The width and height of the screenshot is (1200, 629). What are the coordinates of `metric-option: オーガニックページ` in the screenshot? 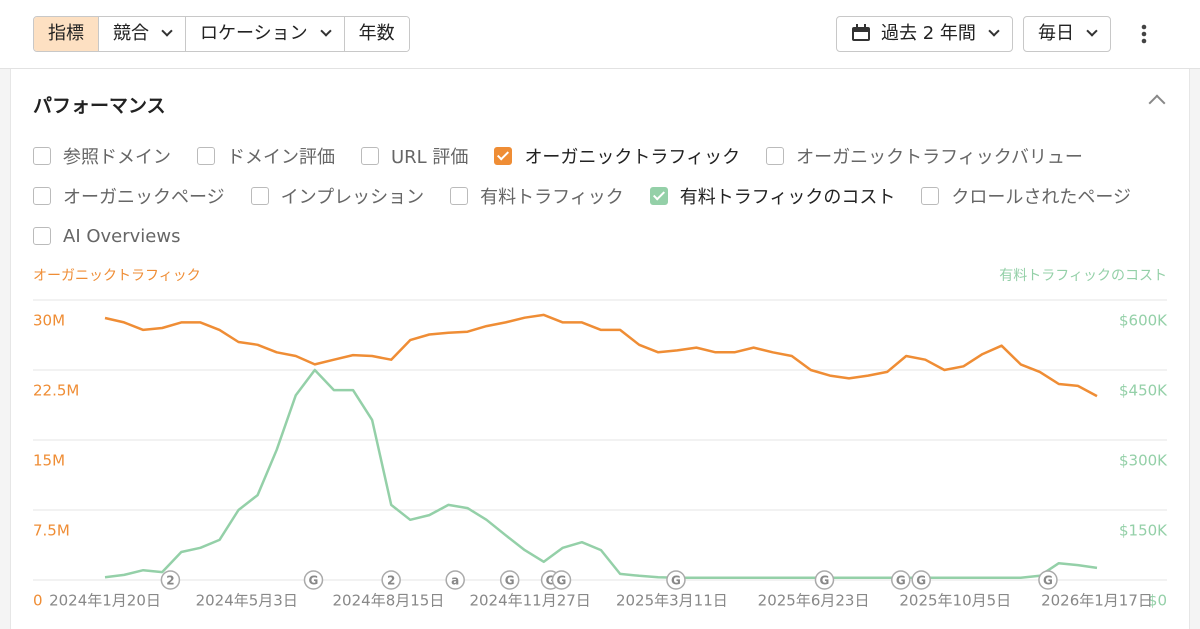 It's located at (129, 196).